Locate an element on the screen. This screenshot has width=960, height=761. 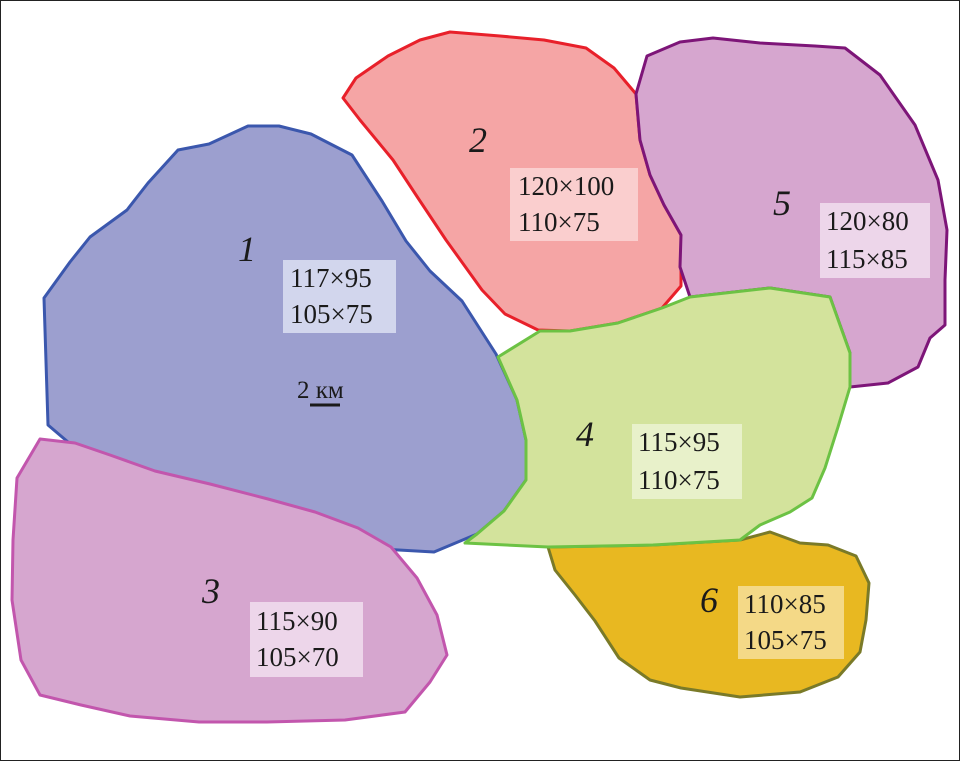
scale-bar: 2 км is located at coordinates (320, 392).